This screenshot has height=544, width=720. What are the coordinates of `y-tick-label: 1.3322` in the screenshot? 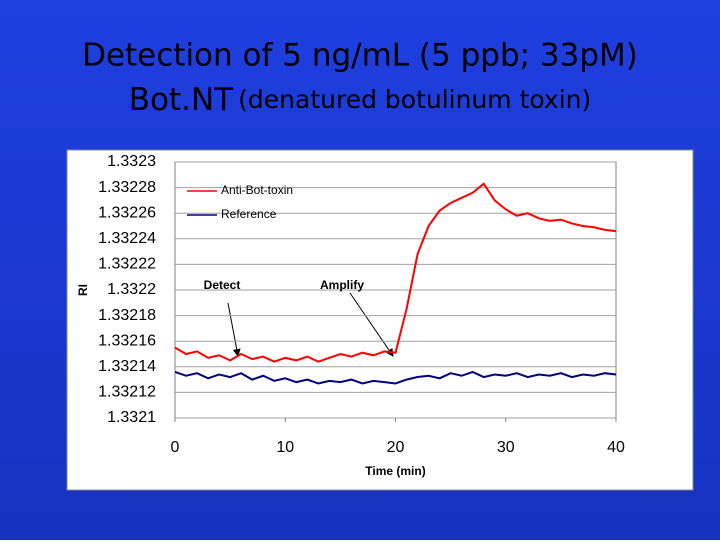 It's located at (131, 289).